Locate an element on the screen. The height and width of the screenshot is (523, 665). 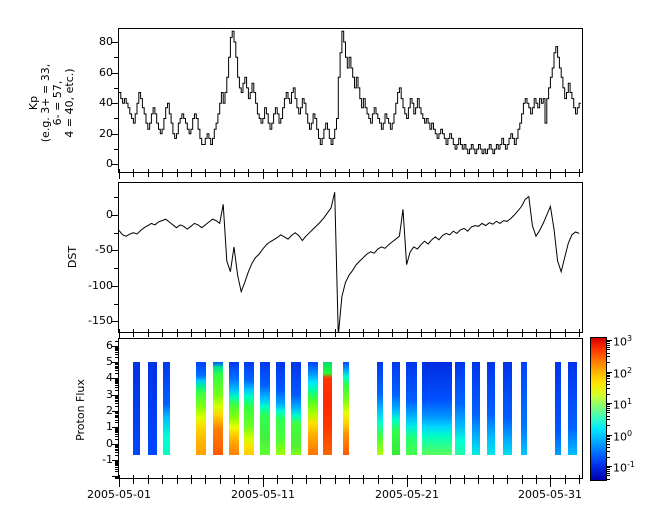
dst-y-tick-label: 0 is located at coordinates (109, 214).